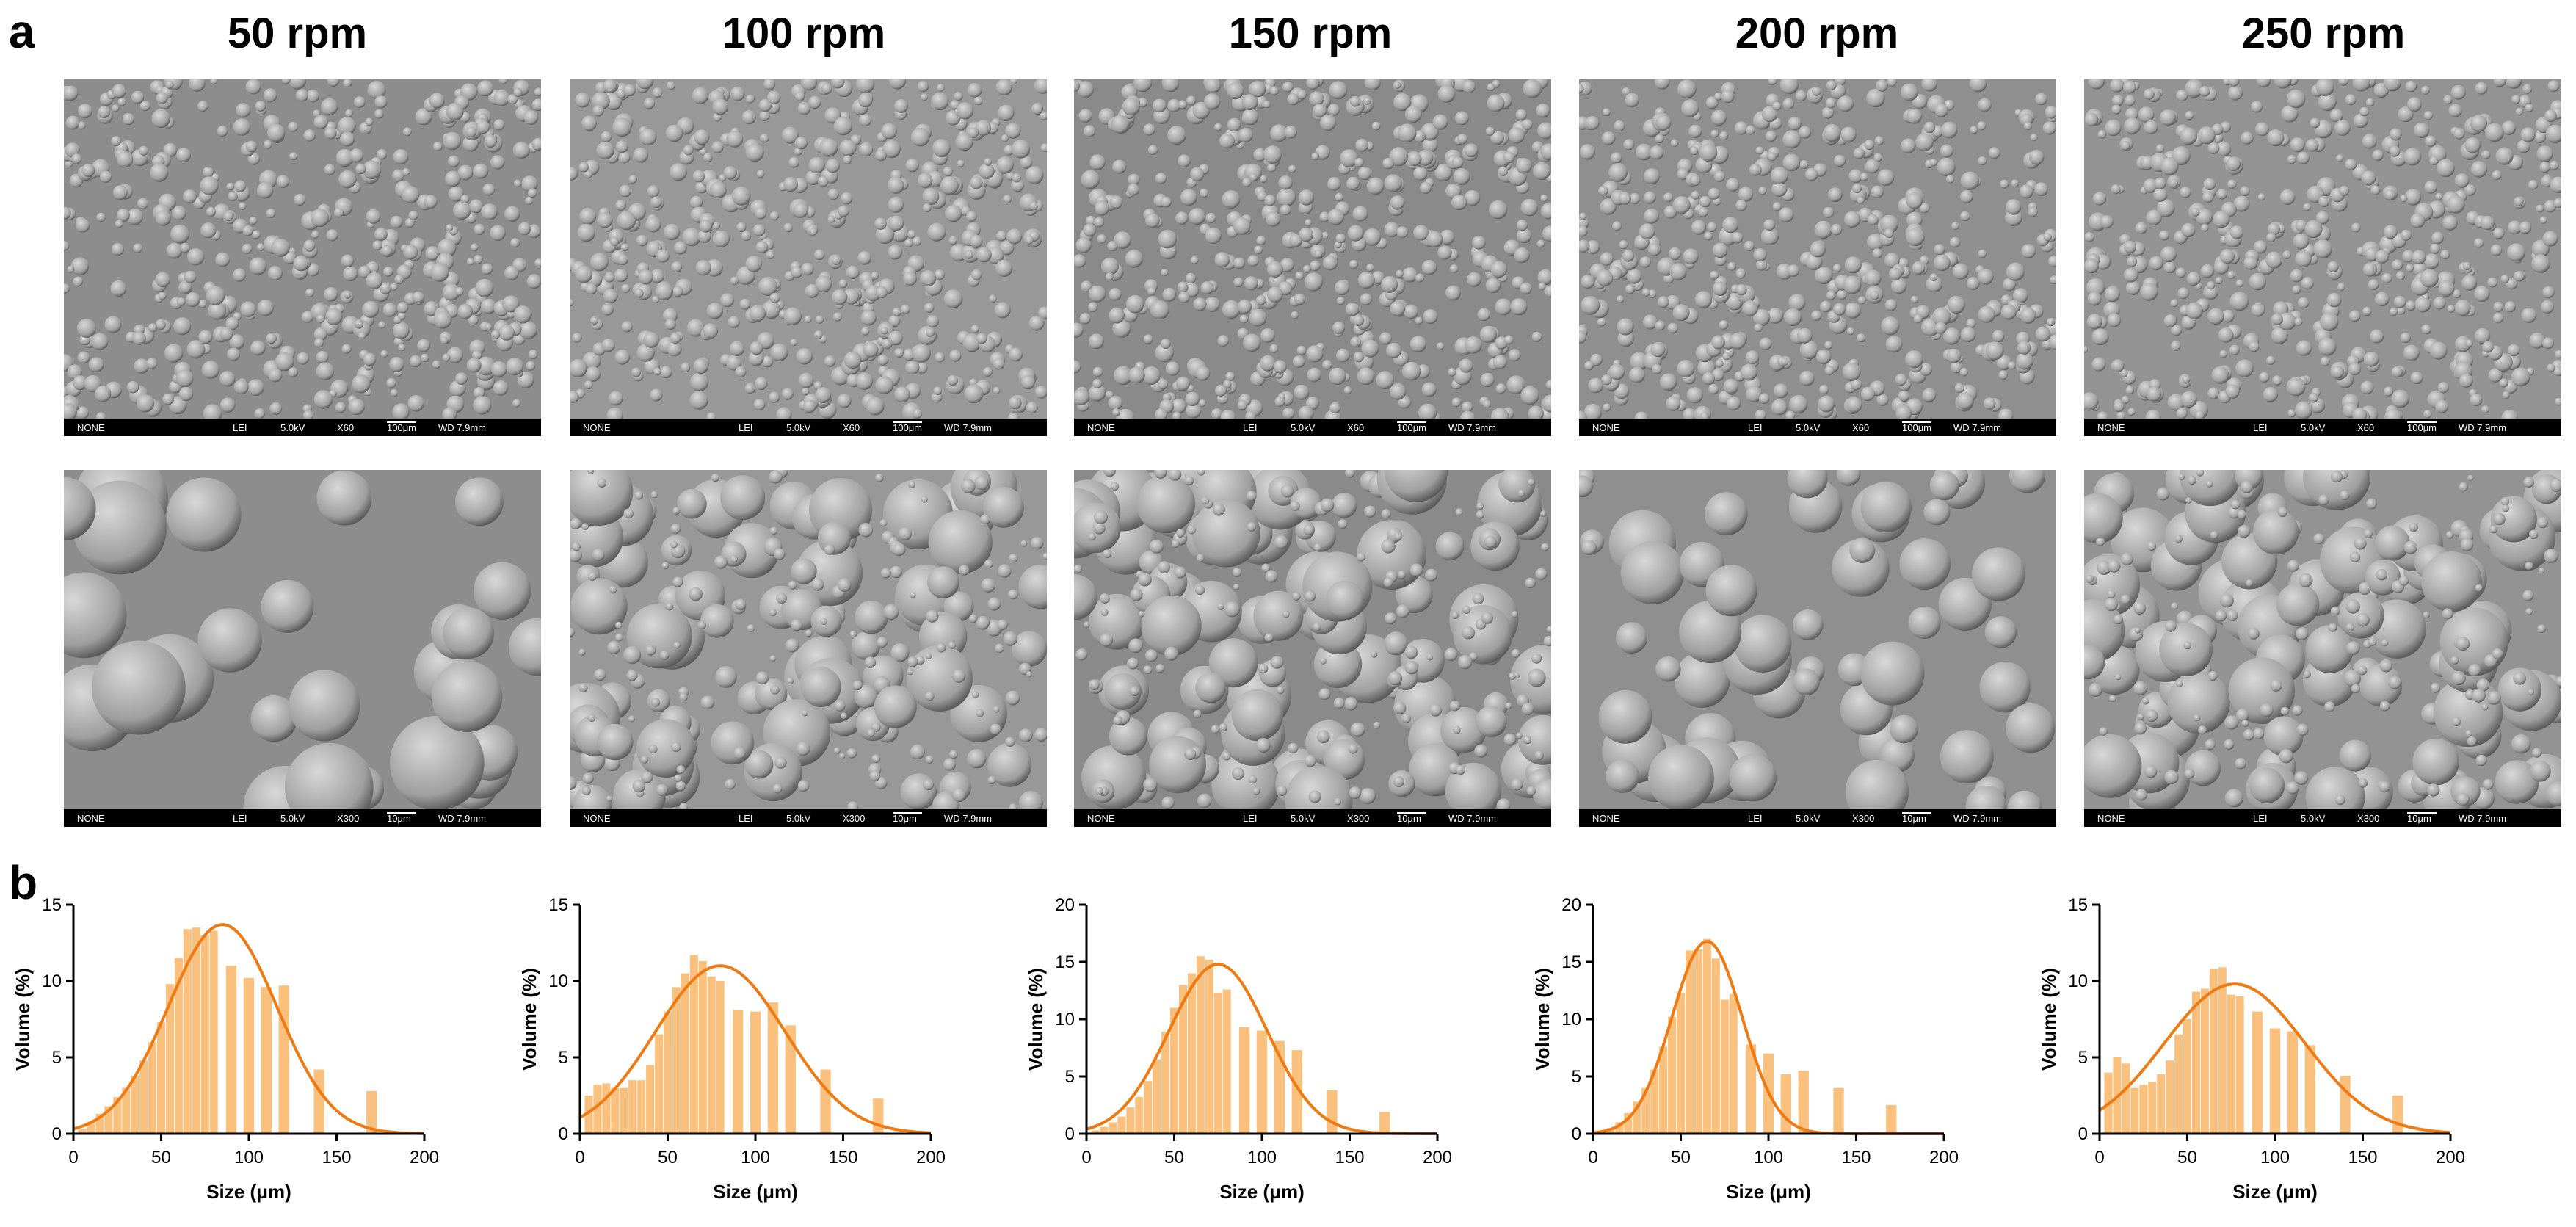 This screenshot has width=2576, height=1227. I want to click on sem-voltage: 5.0kV, so click(1808, 427).